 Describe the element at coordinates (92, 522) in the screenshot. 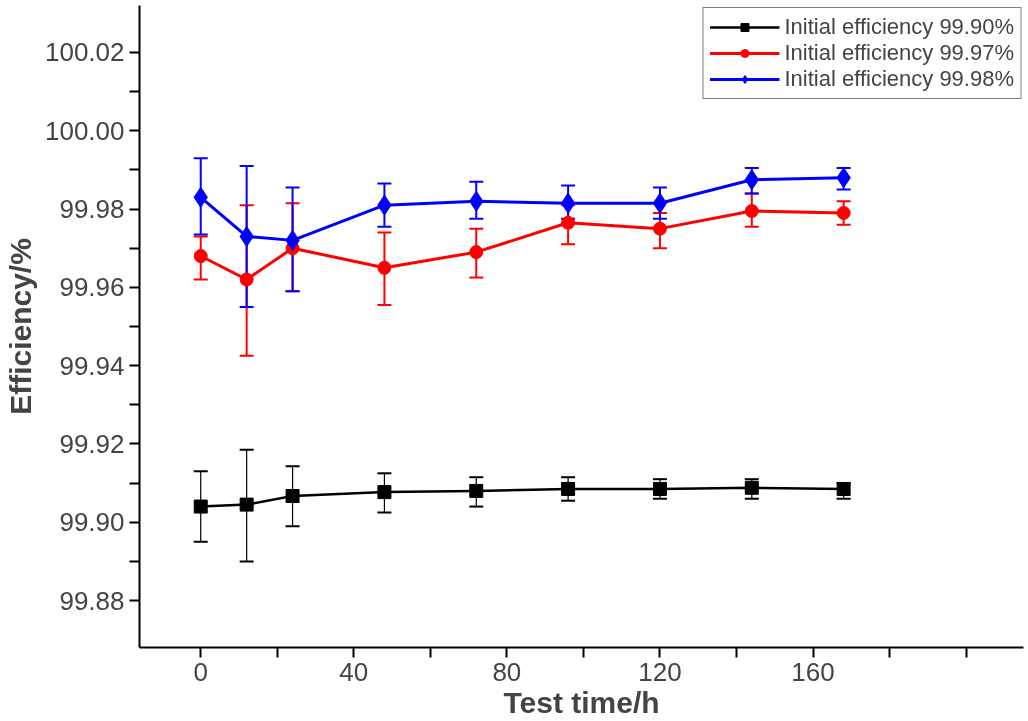

I see `y-tick-label: 99.90` at that location.